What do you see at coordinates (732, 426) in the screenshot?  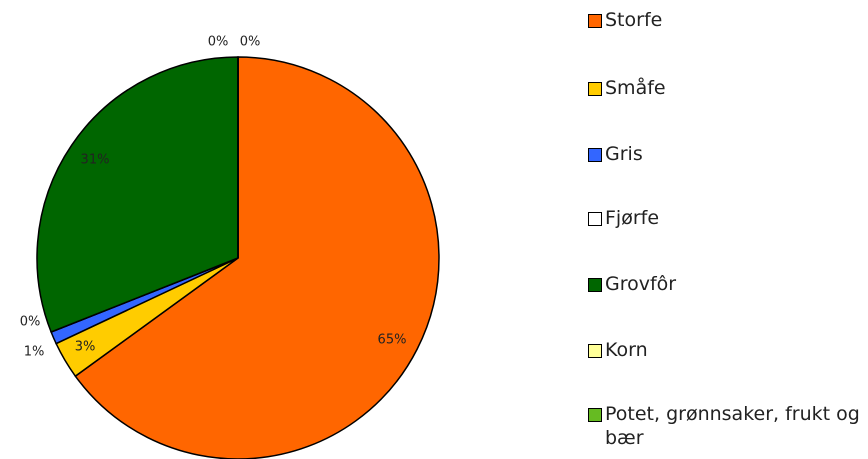 I see `legend-label: Potet, grønnsaker, frukt og bær` at bounding box center [732, 426].